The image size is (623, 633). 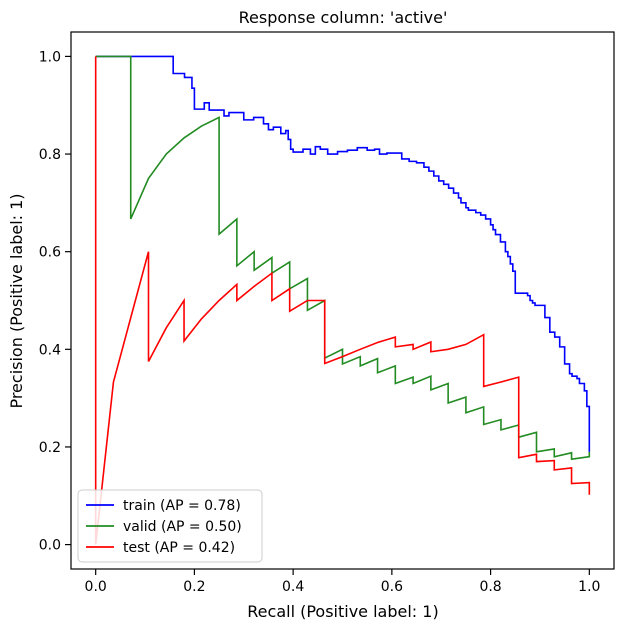 I want to click on x-axis-label: Recall (Positive label: 1), so click(x=342, y=611).